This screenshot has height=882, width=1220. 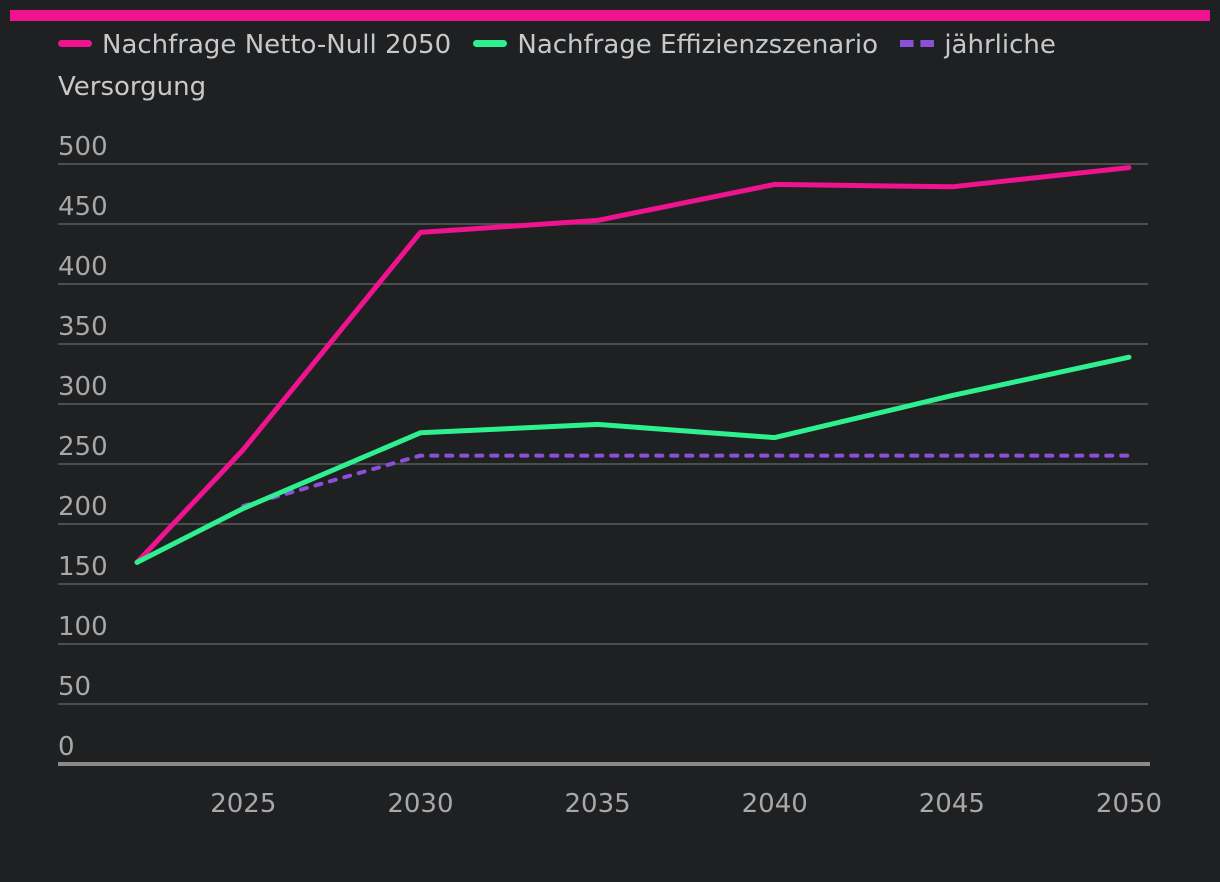 I want to click on legend-label-effizienz: Nachfrage Effizienzszenario, so click(x=698, y=45).